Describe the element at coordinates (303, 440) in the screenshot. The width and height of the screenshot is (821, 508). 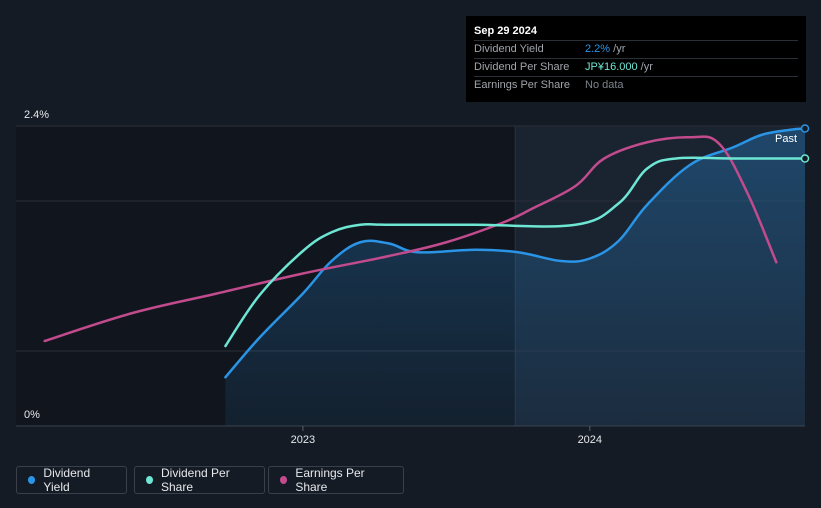
I see `x-tick-label: 2023` at that location.